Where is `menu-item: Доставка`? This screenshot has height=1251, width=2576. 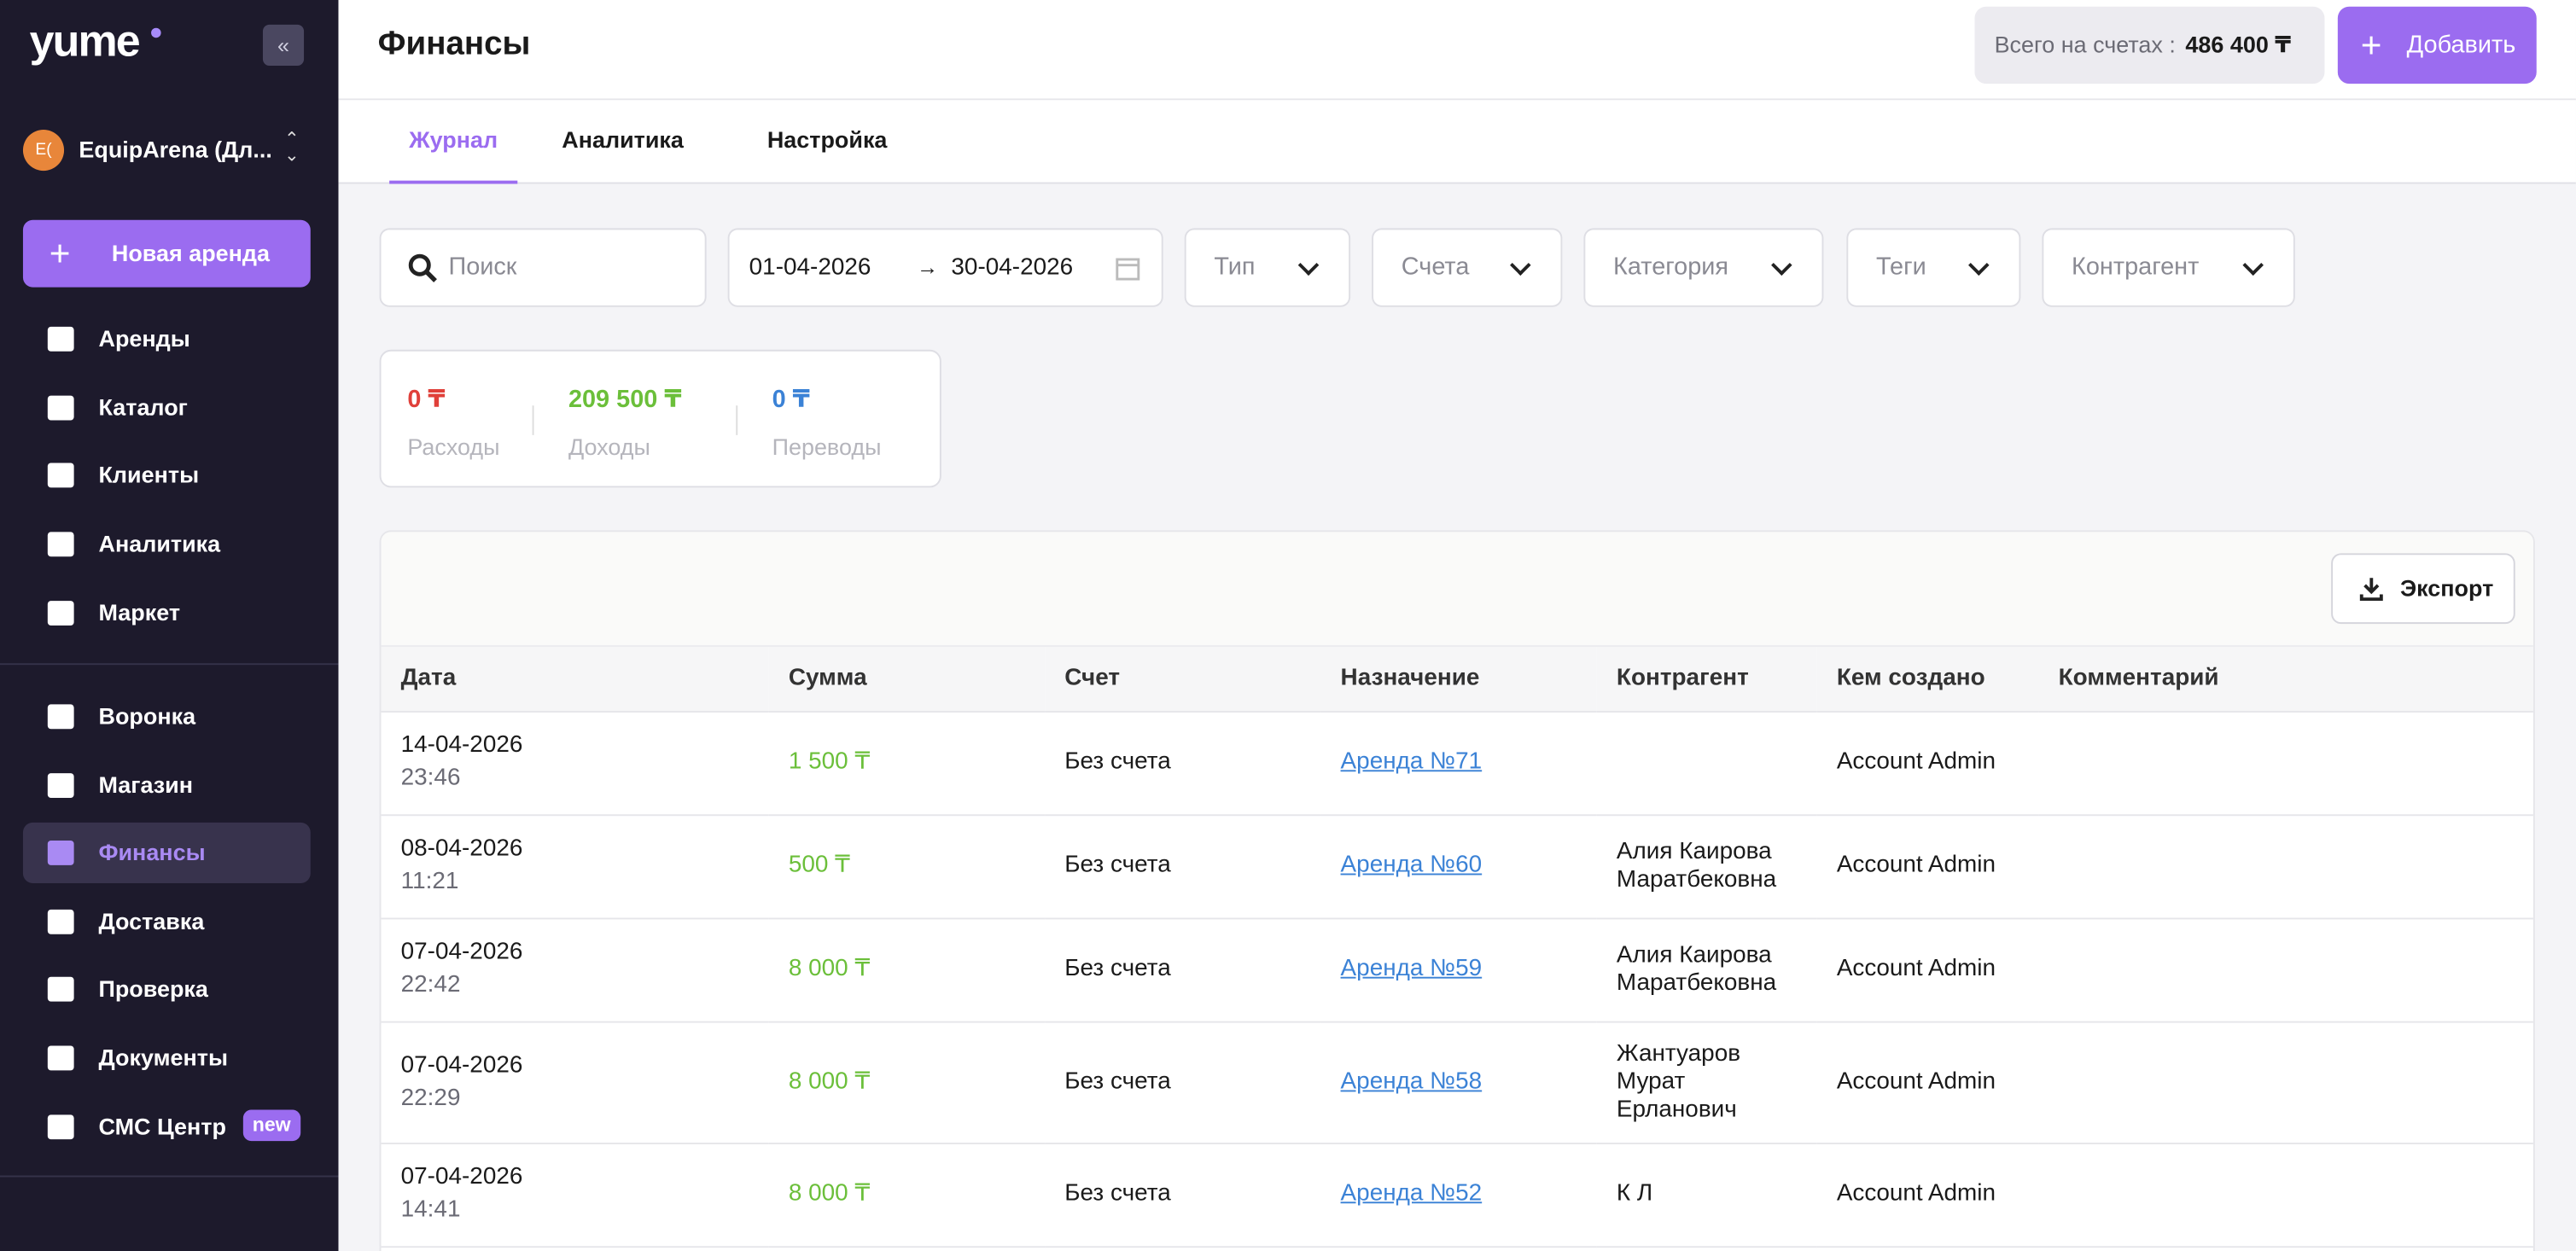
menu-item: Доставка is located at coordinates (167, 921).